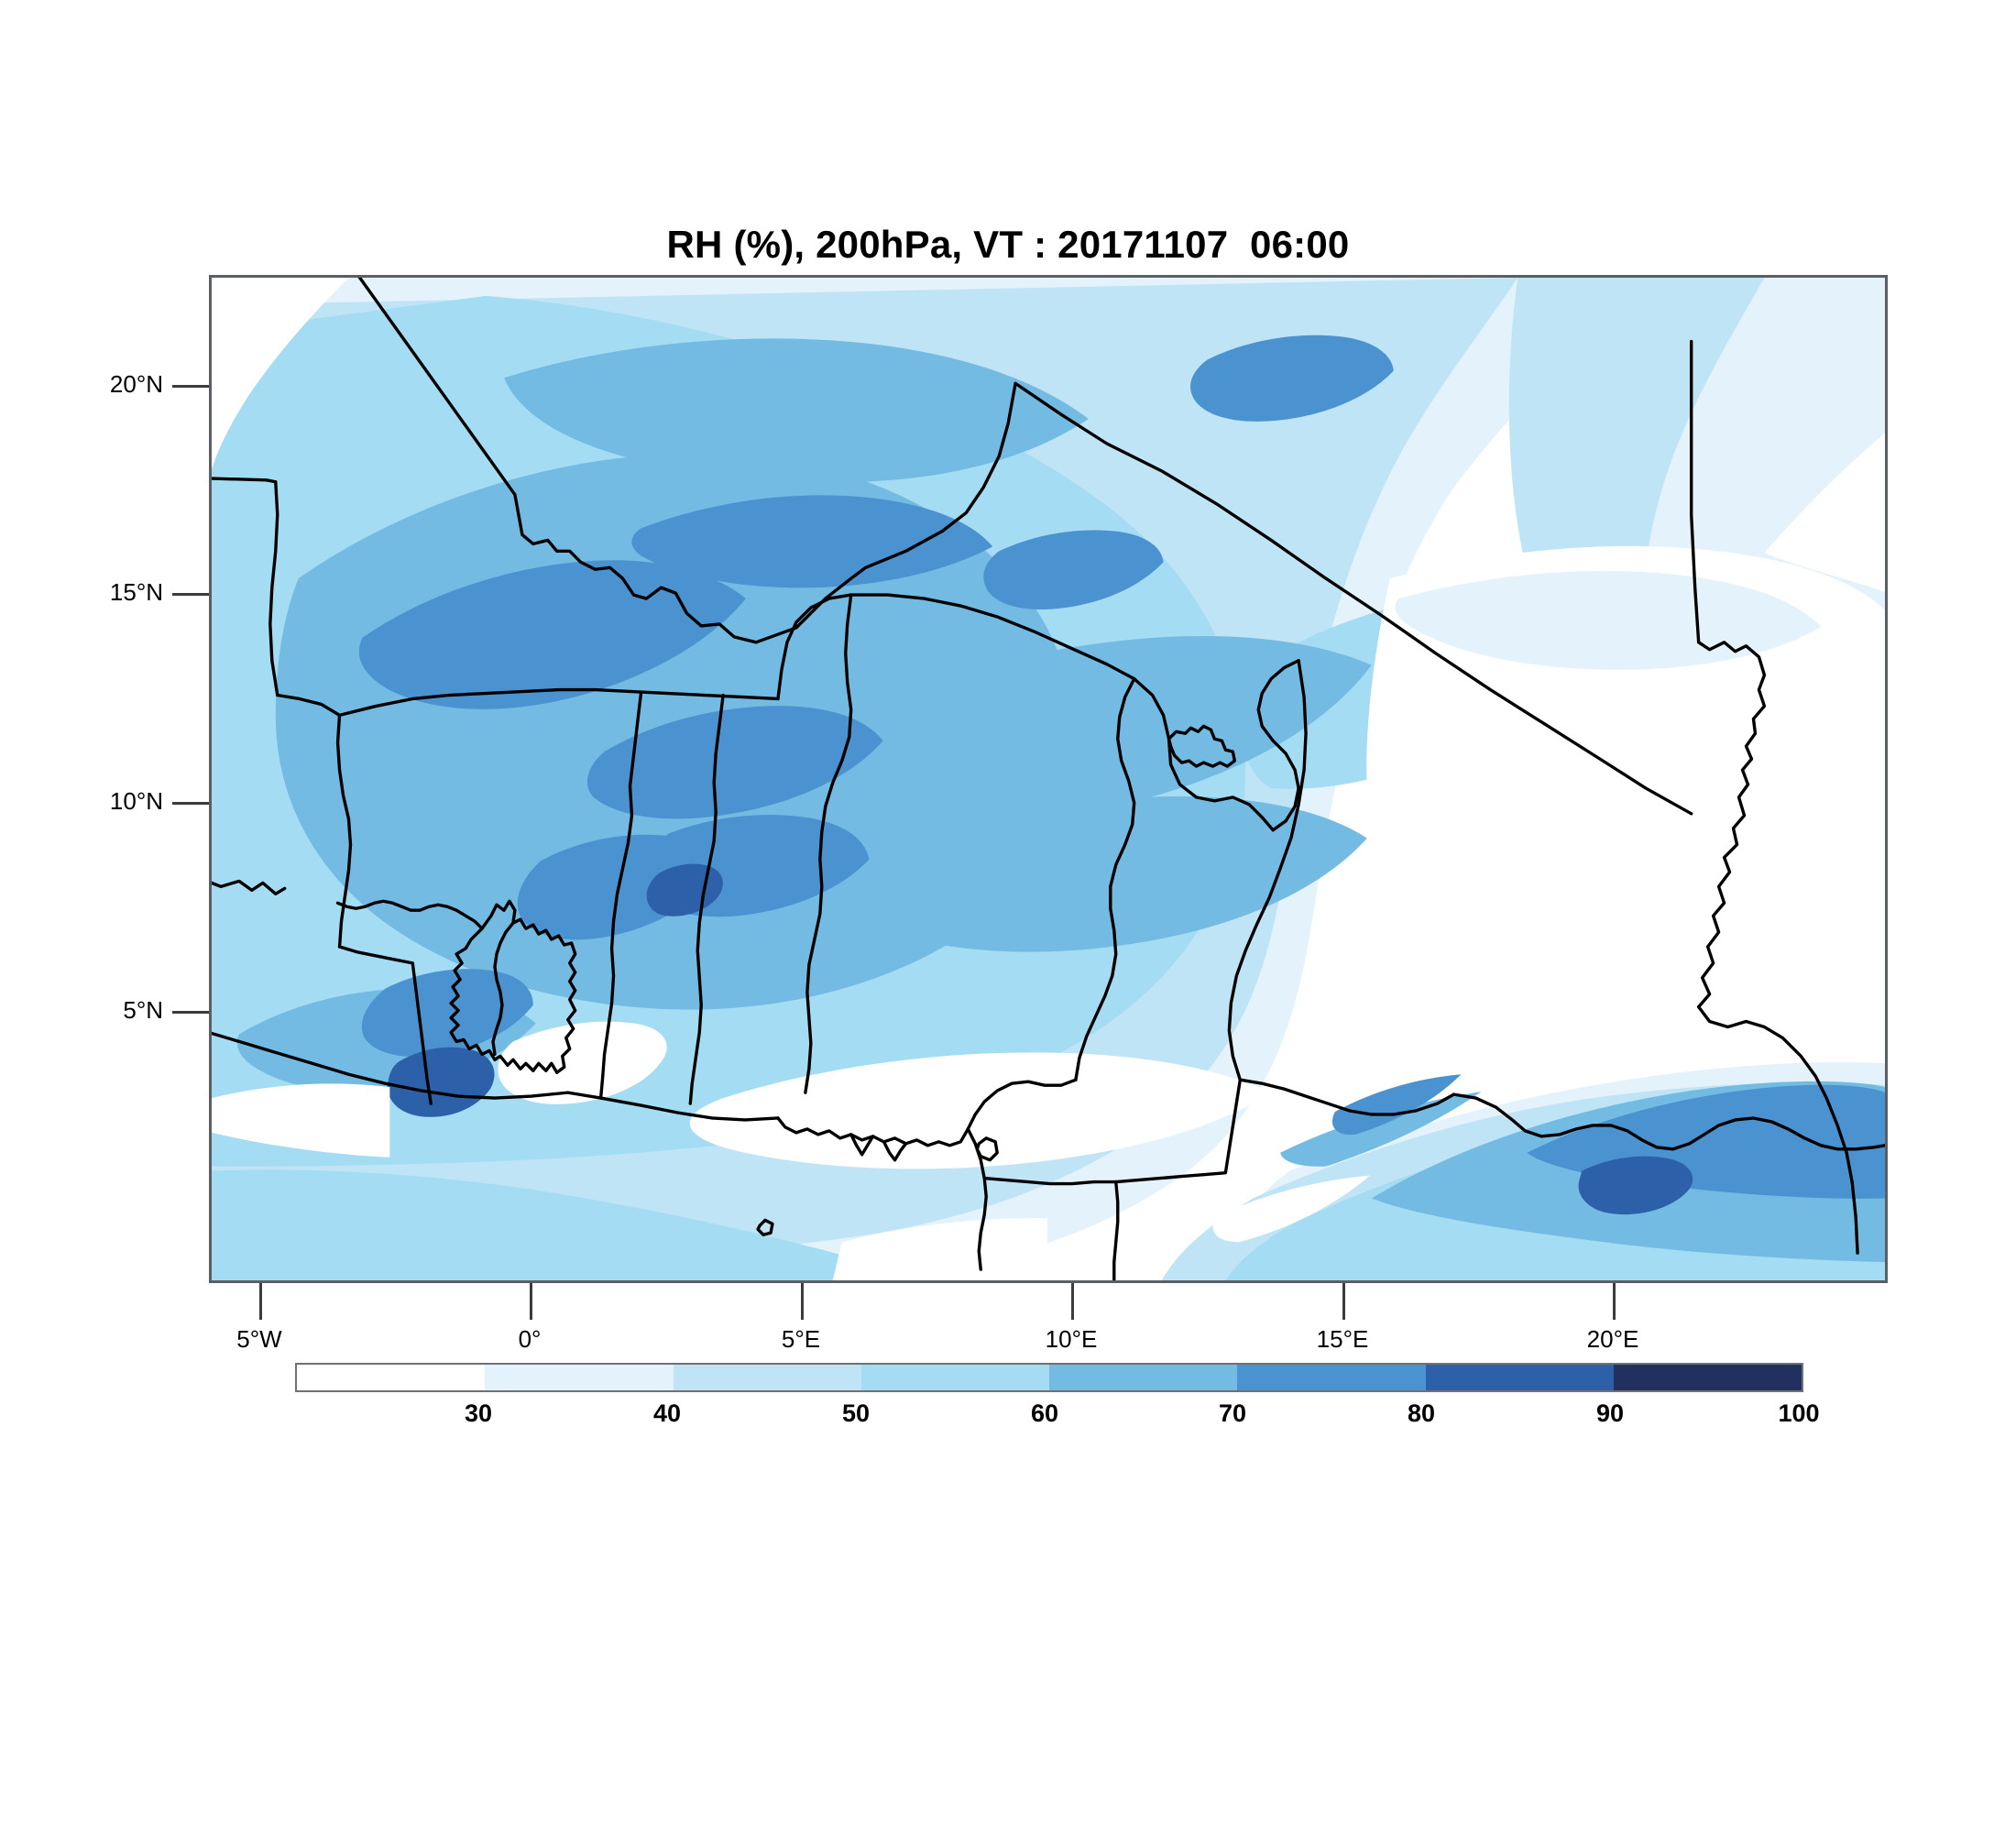  What do you see at coordinates (530, 1339) in the screenshot?
I see `x-tick-label-0: 0°` at bounding box center [530, 1339].